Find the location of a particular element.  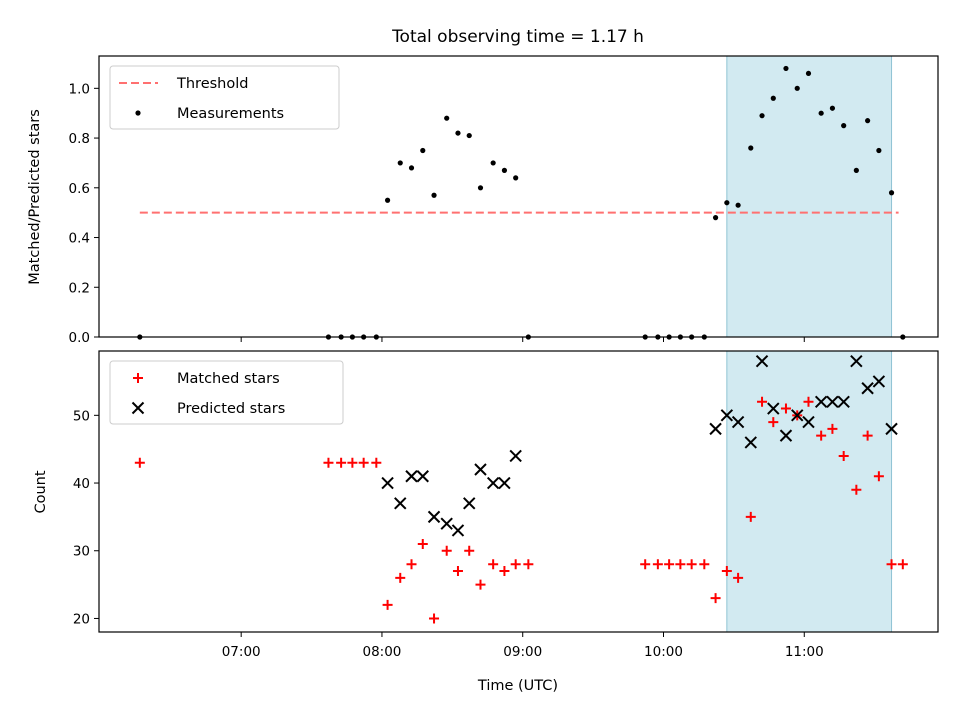

chart-title: Total observing time = 1.17 h is located at coordinates (517, 37).